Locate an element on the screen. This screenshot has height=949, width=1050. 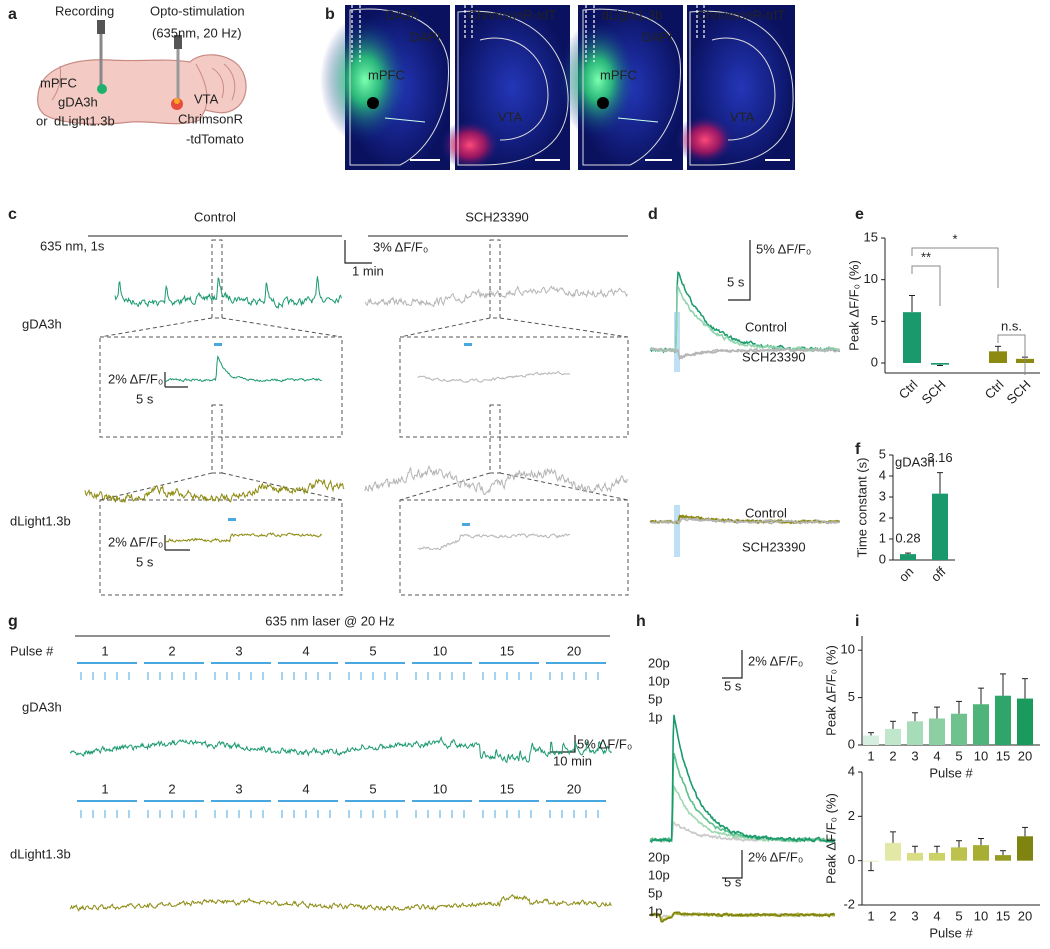
brain-schematic is located at coordinates (142, 72).